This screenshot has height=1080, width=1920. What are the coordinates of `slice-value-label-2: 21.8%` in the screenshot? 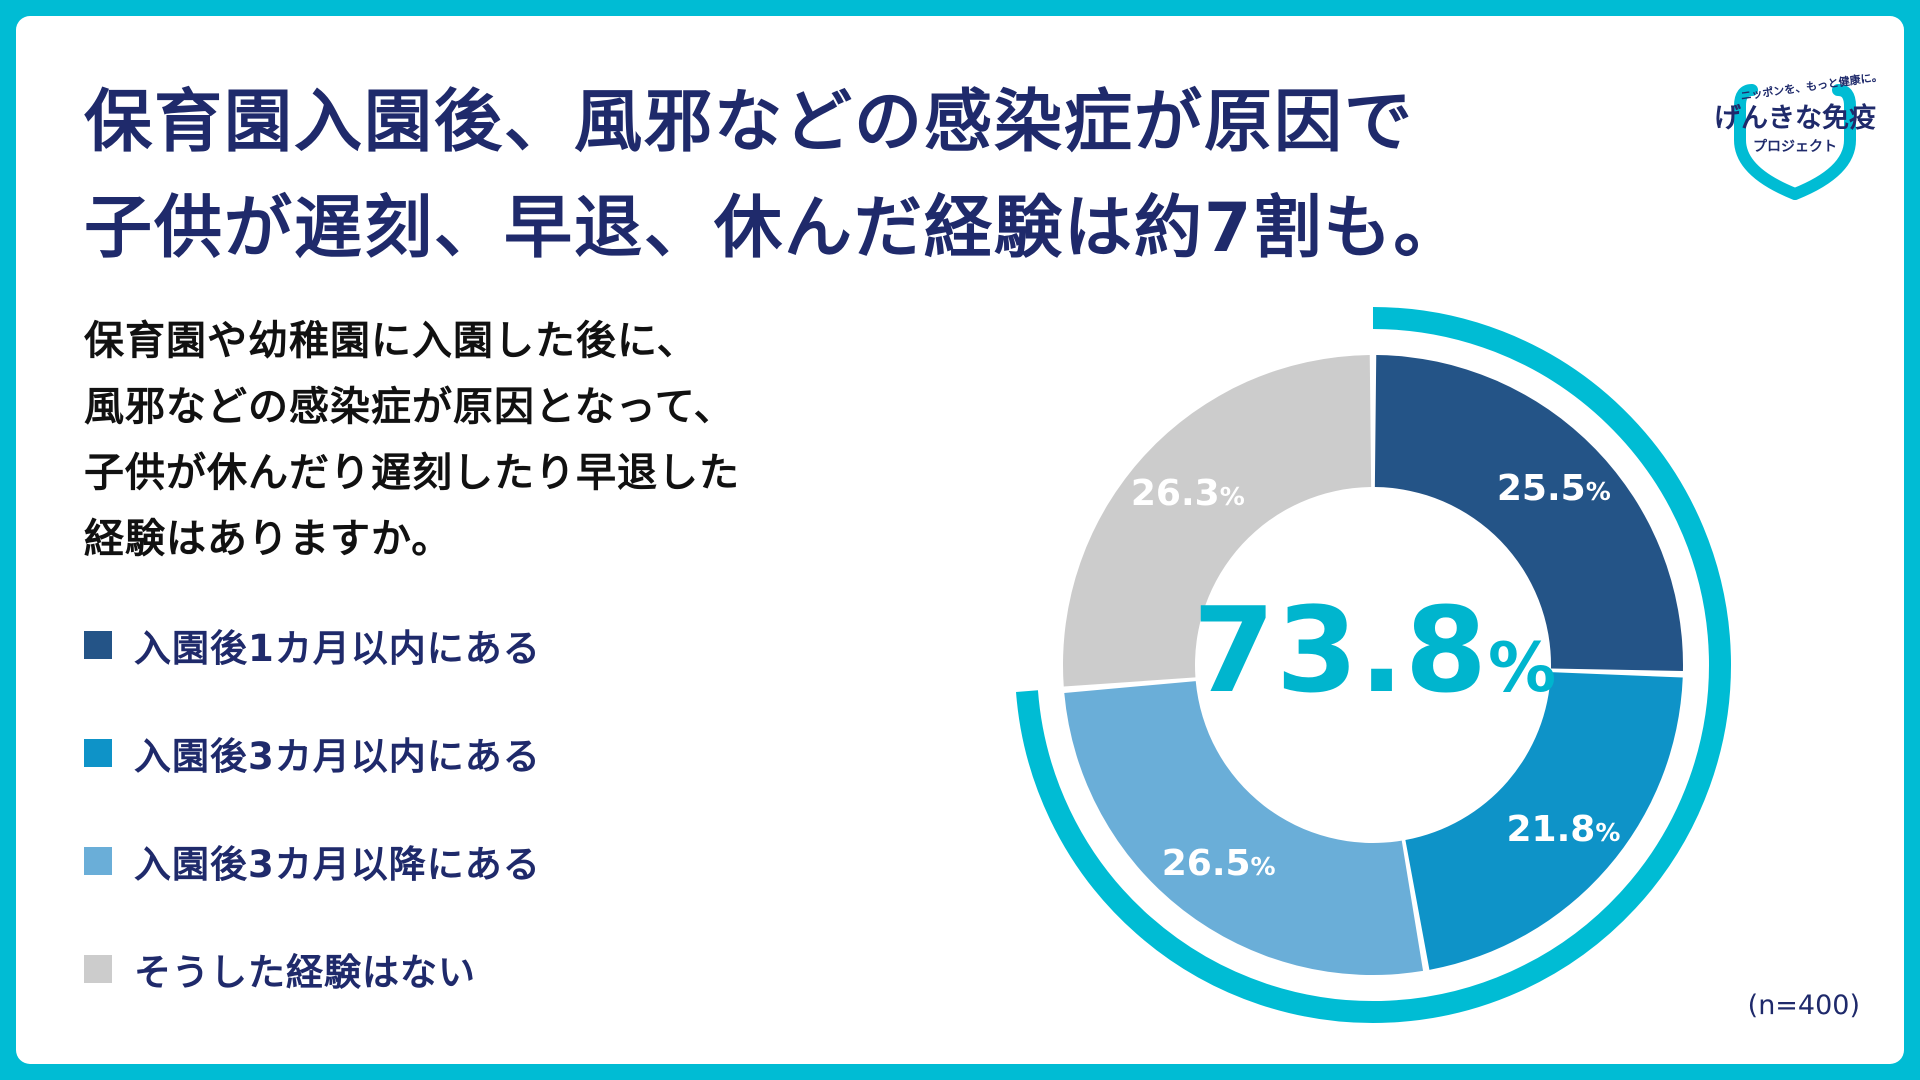 It's located at (1563, 830).